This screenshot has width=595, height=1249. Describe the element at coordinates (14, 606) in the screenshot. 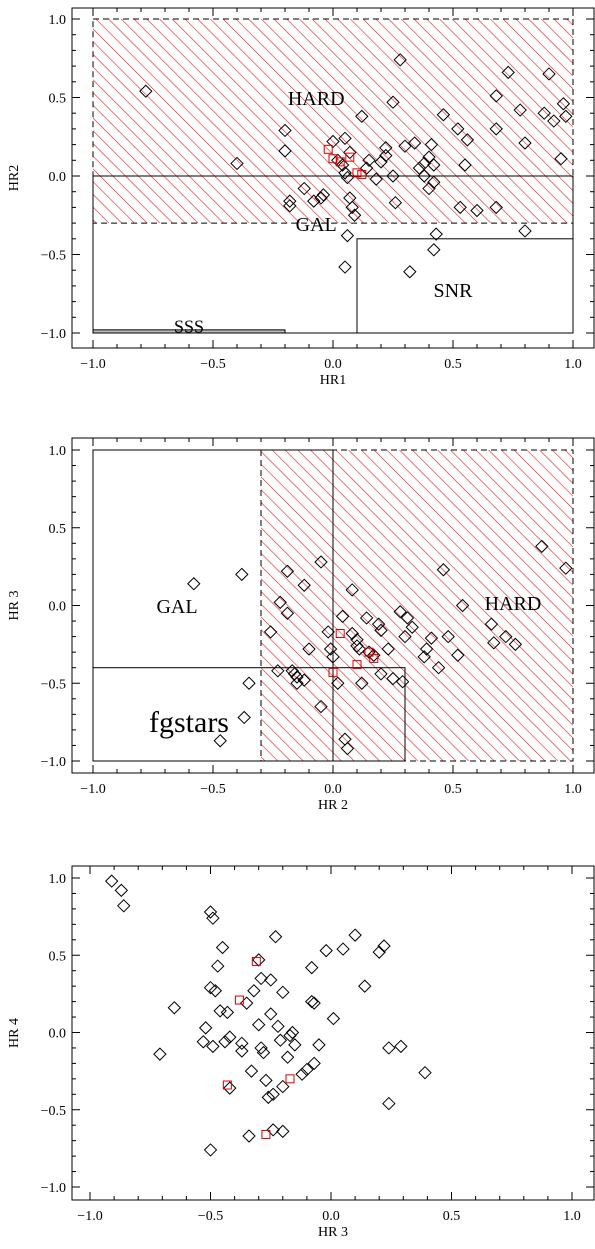

I see `y-axis-label: HR 3` at that location.